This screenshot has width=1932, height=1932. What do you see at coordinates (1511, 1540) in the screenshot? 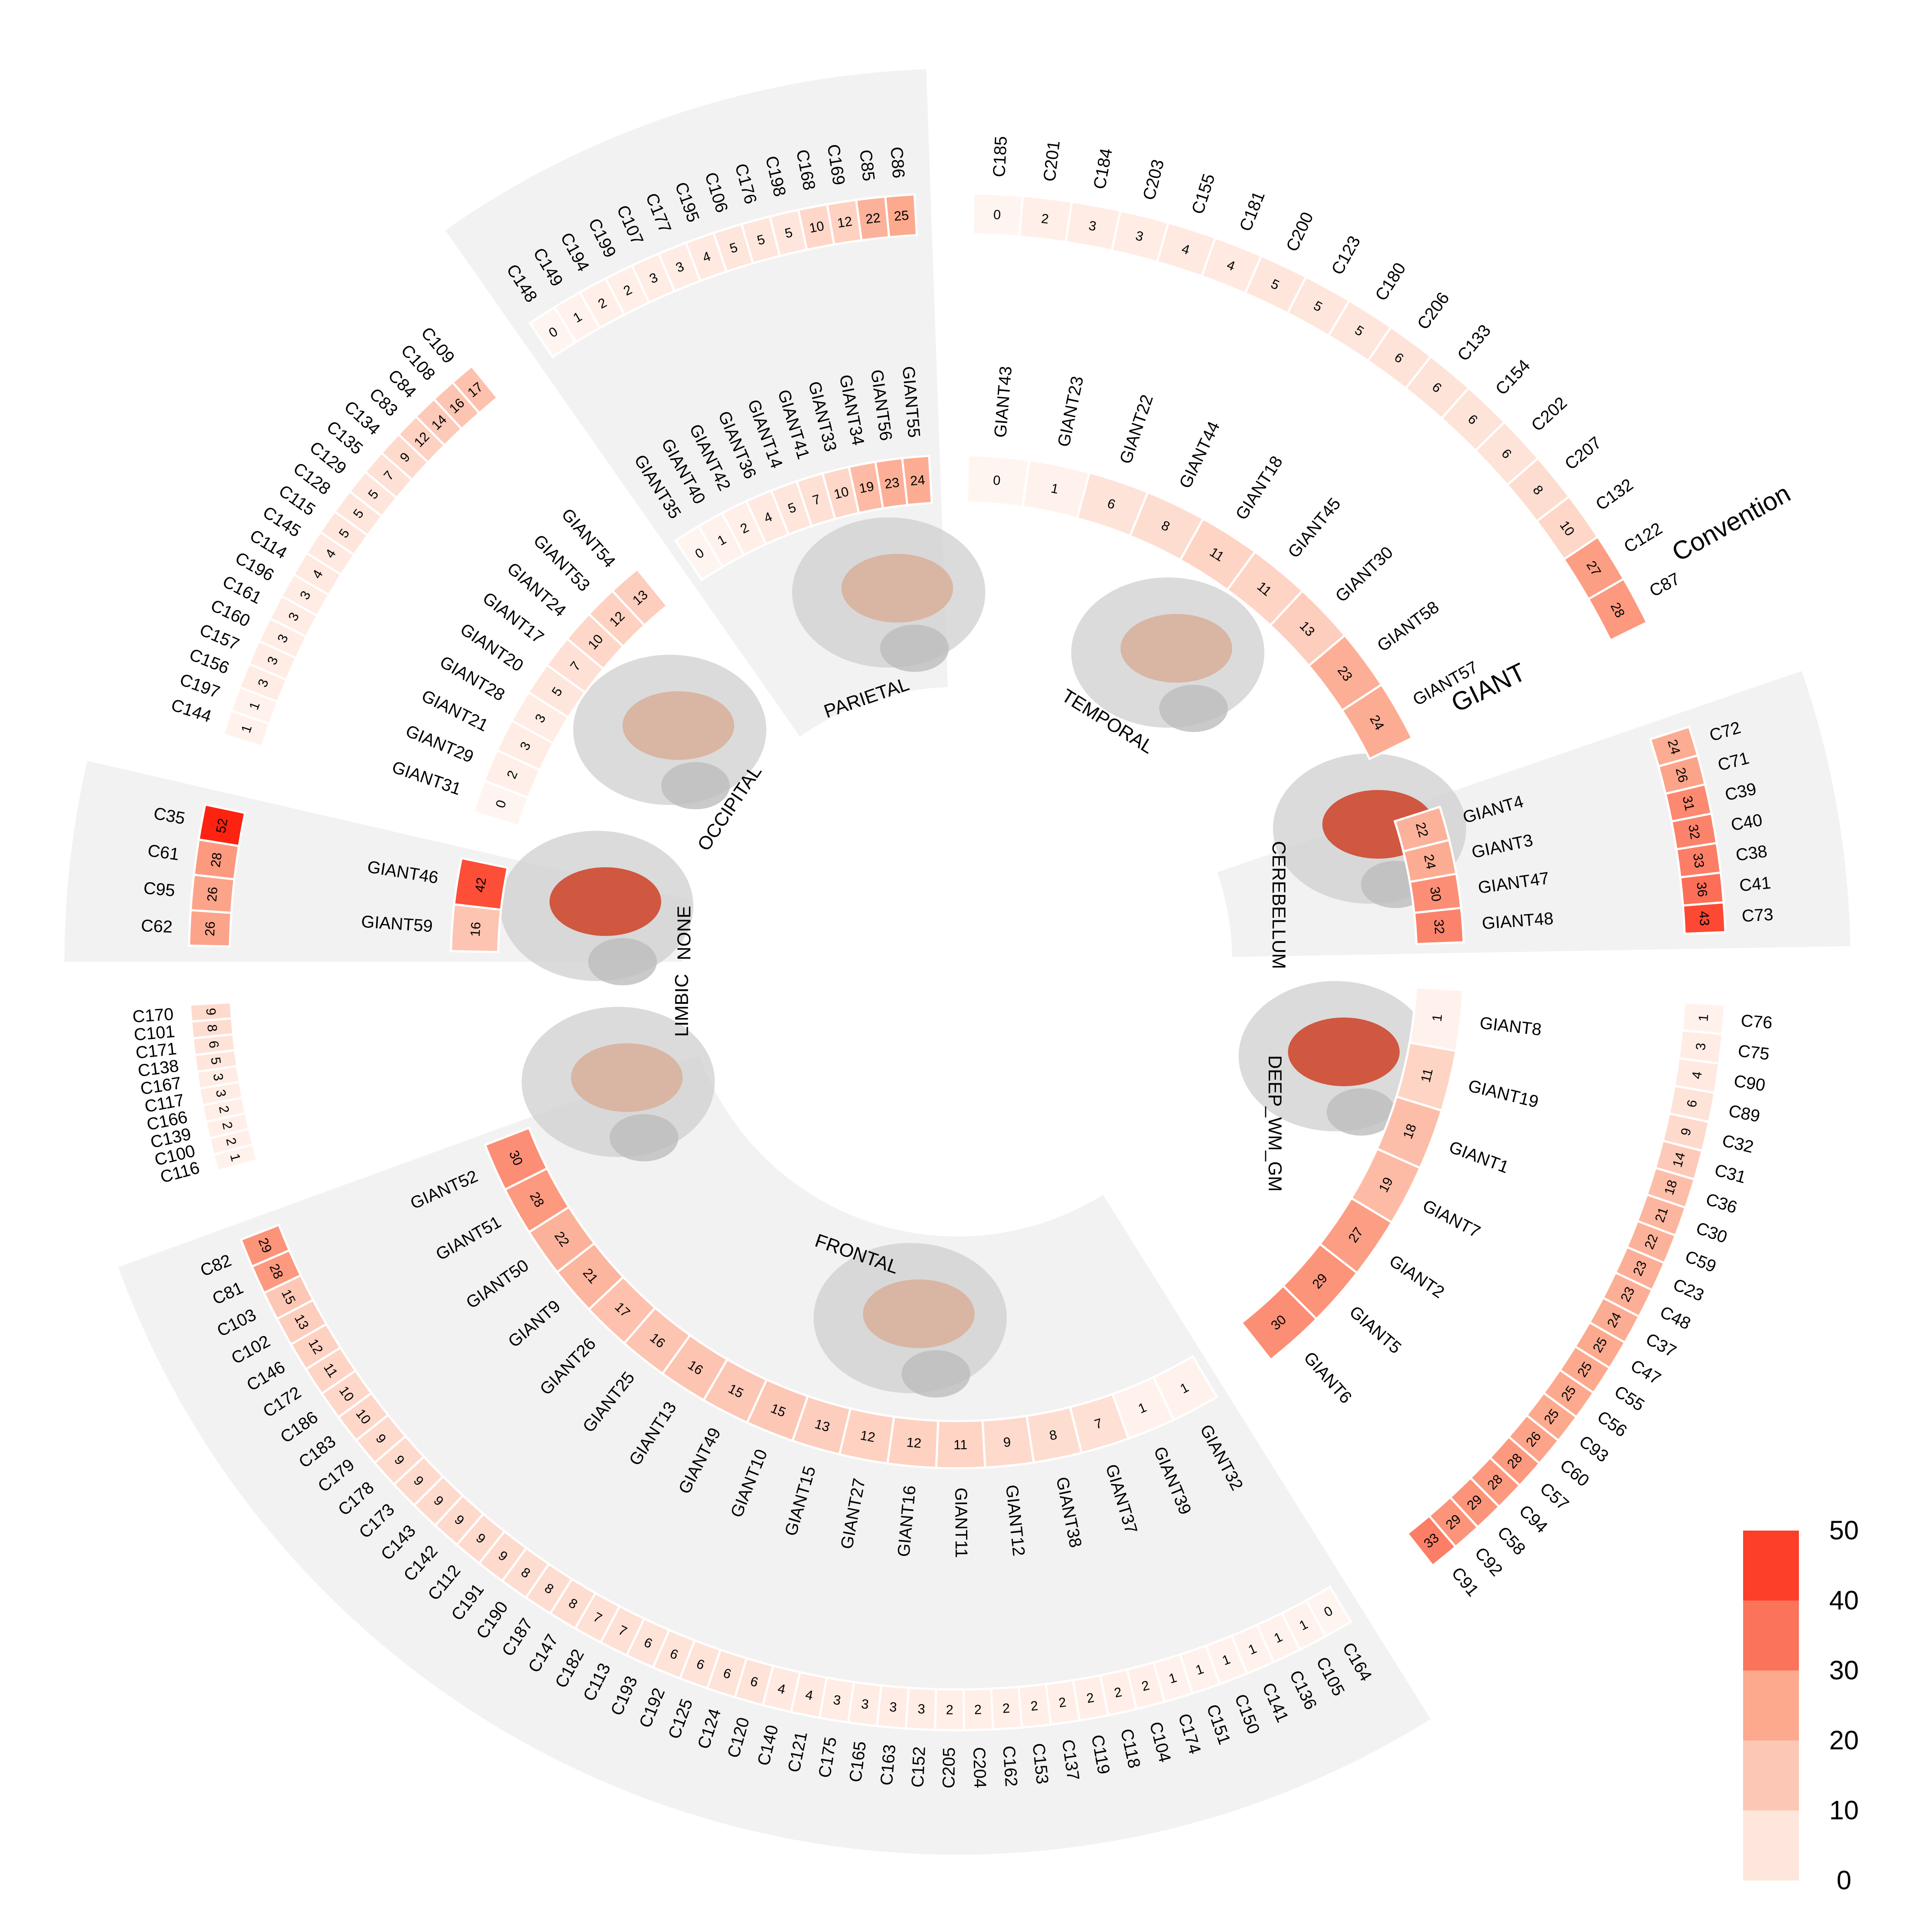
I see `cell-label: C58` at bounding box center [1511, 1540].